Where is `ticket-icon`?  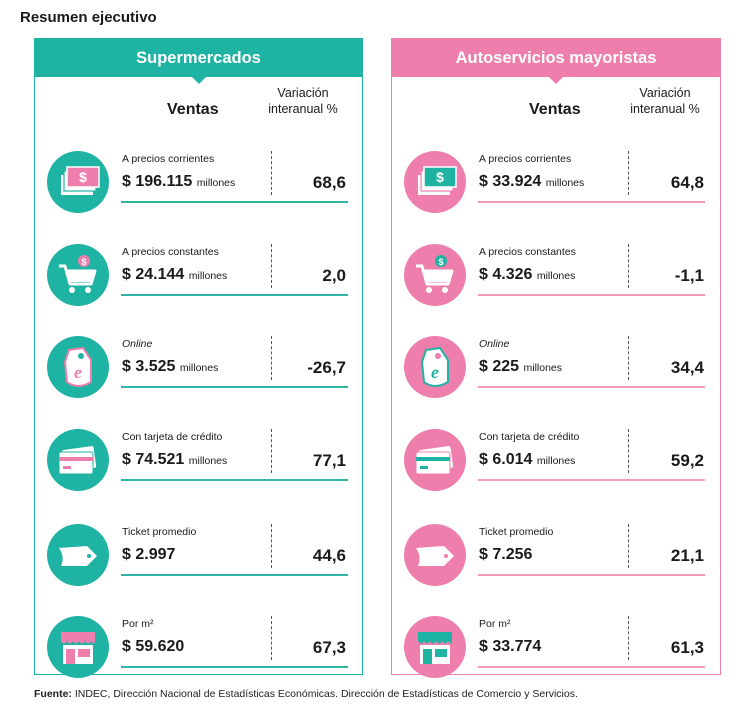 ticket-icon is located at coordinates (78, 555).